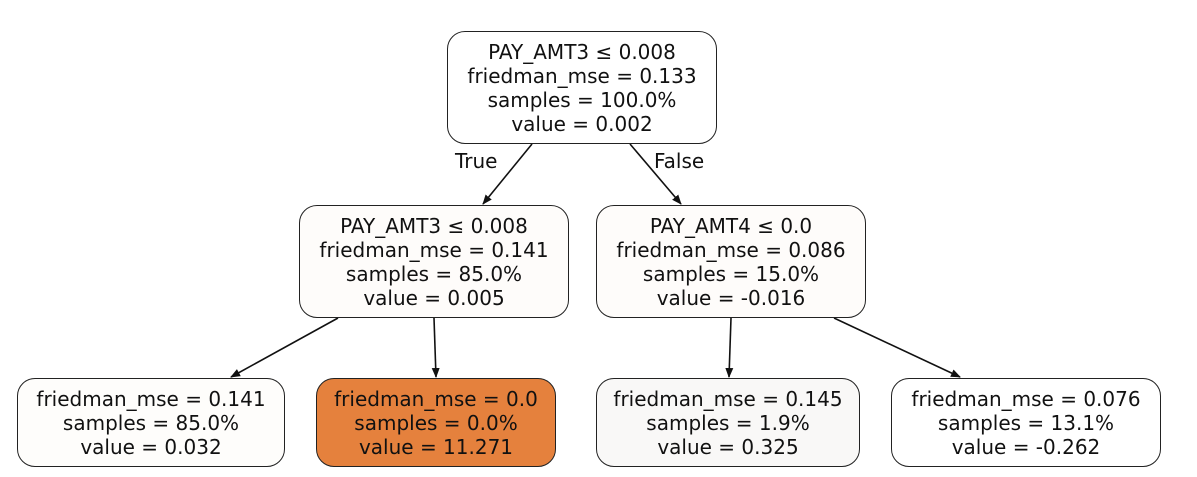  I want to click on edge-root-to-right, so click(655, 174).